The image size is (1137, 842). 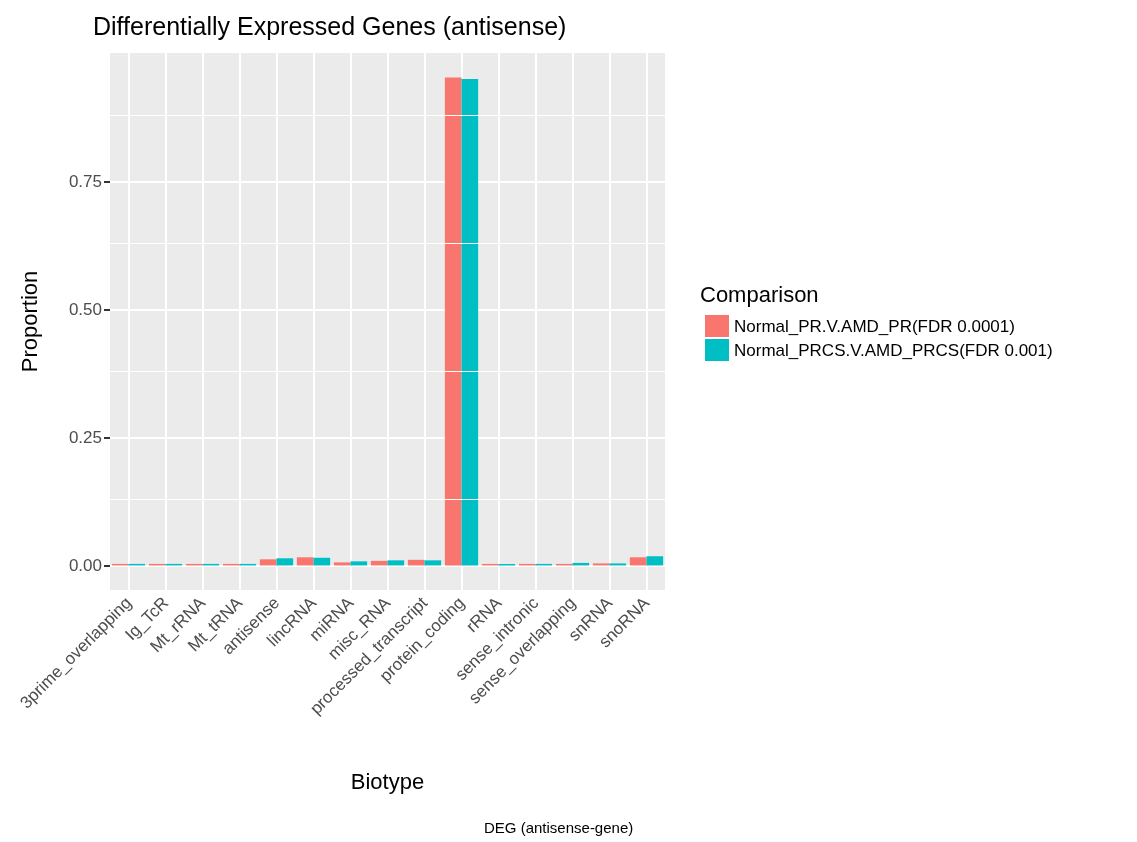 What do you see at coordinates (874, 326) in the screenshot?
I see `legend-label: Normal_PR.V.AMD_PR(FDR 0.0001)` at bounding box center [874, 326].